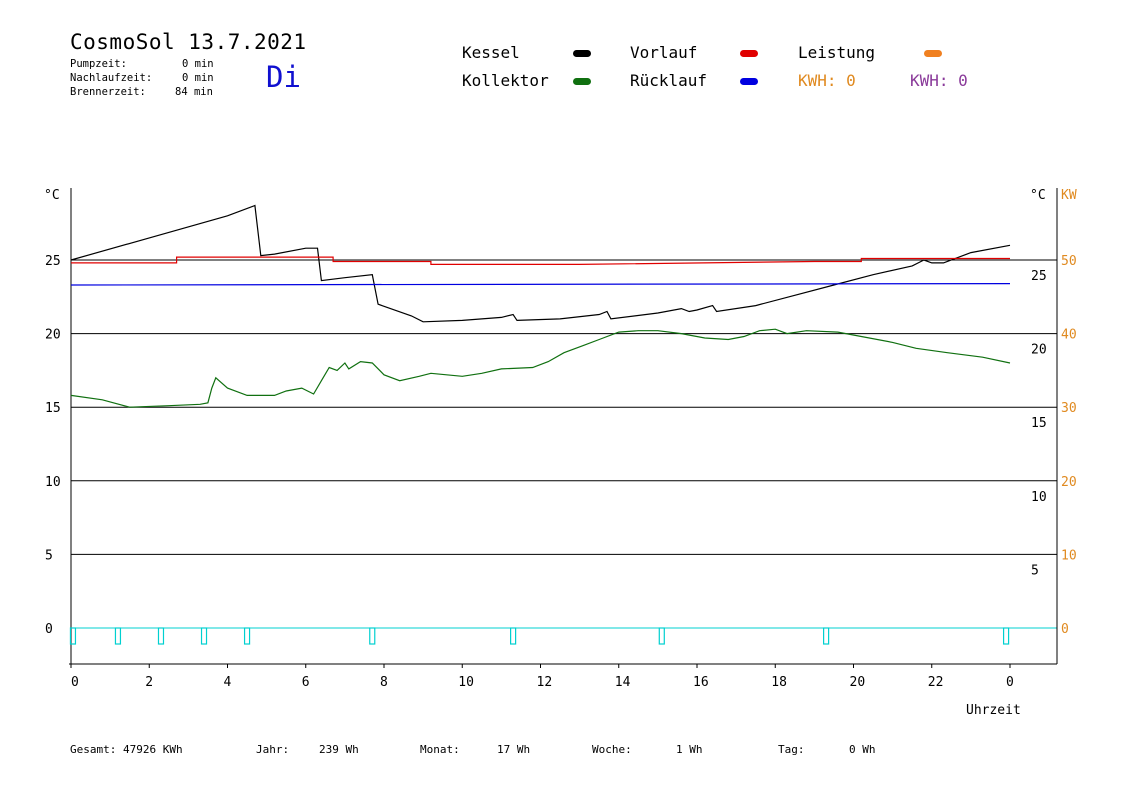 This screenshot has height=812, width=1148. Describe the element at coordinates (466, 682) in the screenshot. I see `x-tick-label: 10` at that location.